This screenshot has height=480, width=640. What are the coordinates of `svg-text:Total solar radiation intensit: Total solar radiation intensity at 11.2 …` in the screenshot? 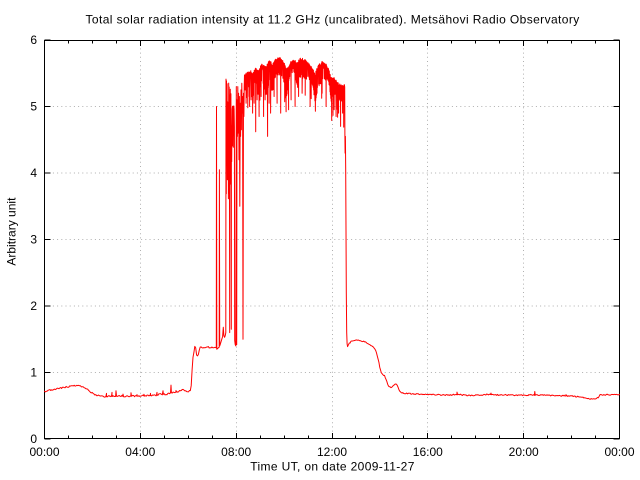 It's located at (333, 20).